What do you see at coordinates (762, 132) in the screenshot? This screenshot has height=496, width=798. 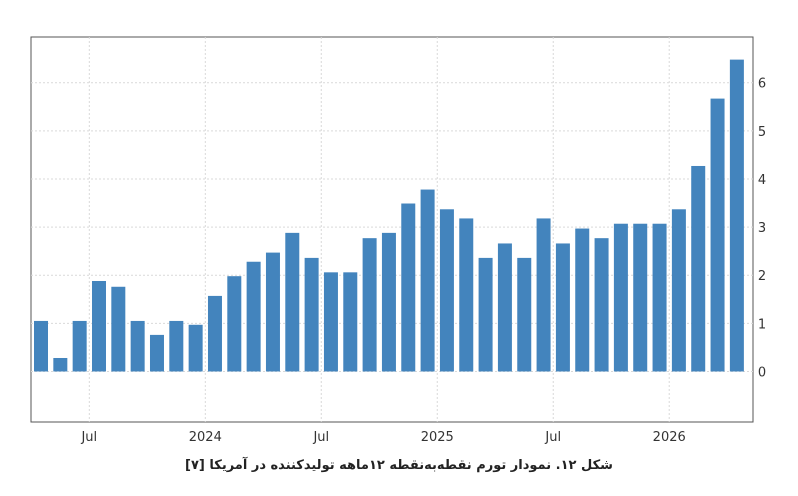 I see `y-tick-label: 5` at bounding box center [762, 132].